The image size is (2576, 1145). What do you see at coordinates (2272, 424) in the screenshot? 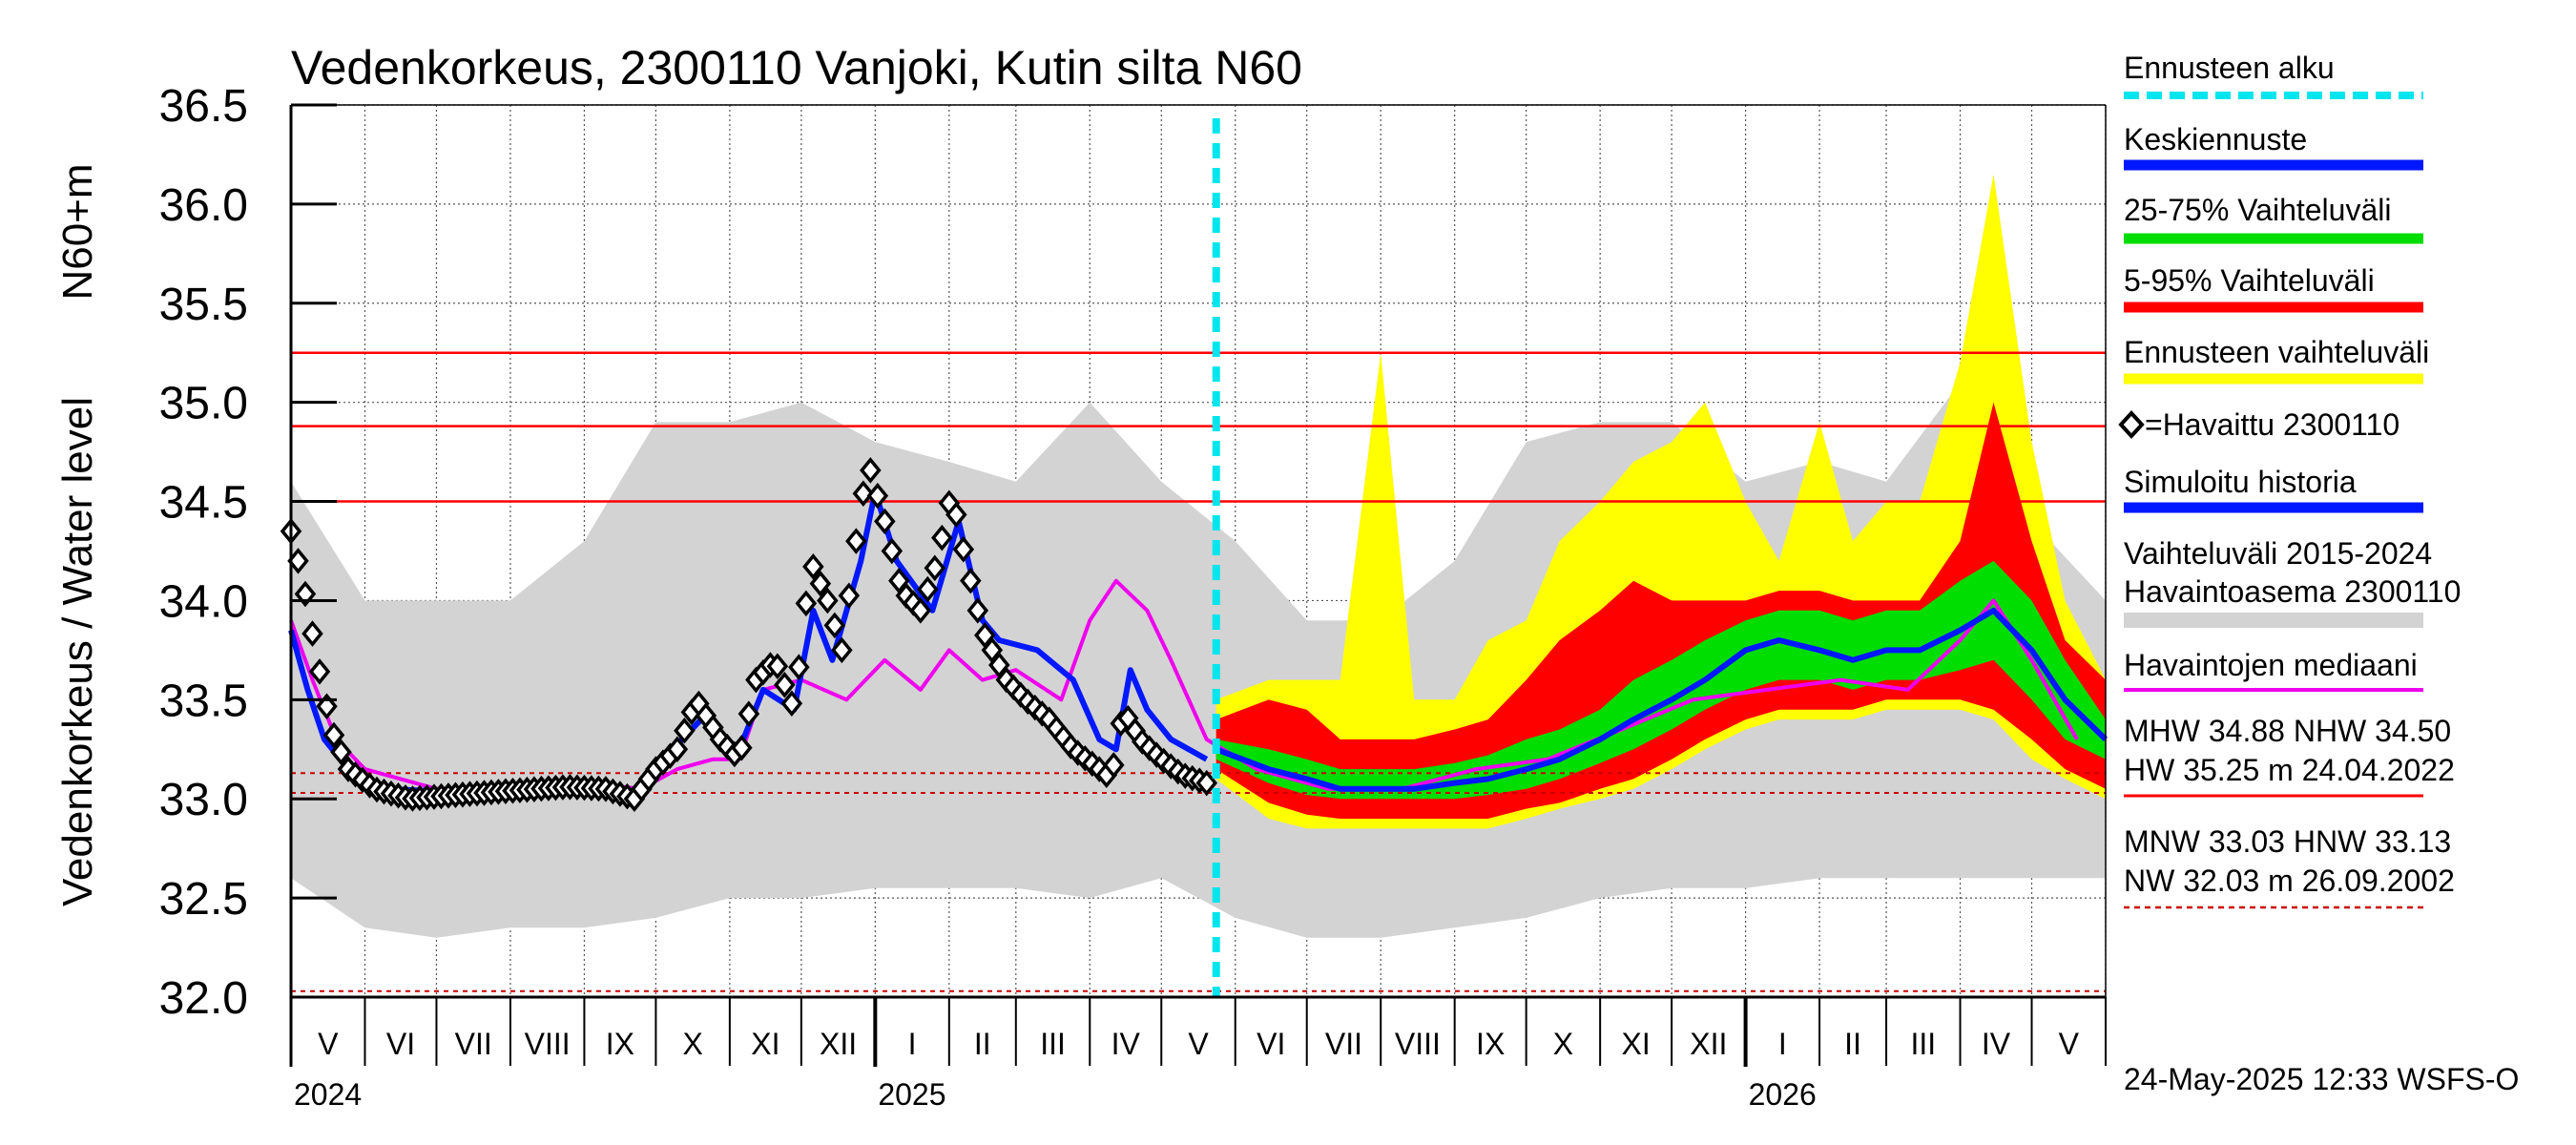
I see `legend-label: =Havaittu 2300110` at bounding box center [2272, 424].